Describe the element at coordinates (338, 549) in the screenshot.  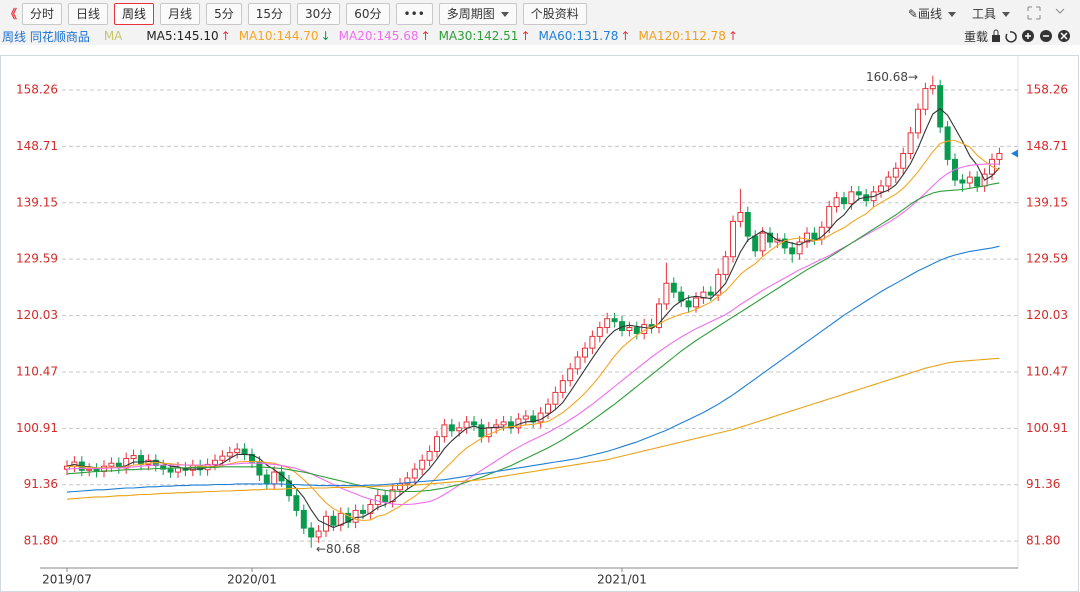
I see `min-annotation: ←80.68` at that location.